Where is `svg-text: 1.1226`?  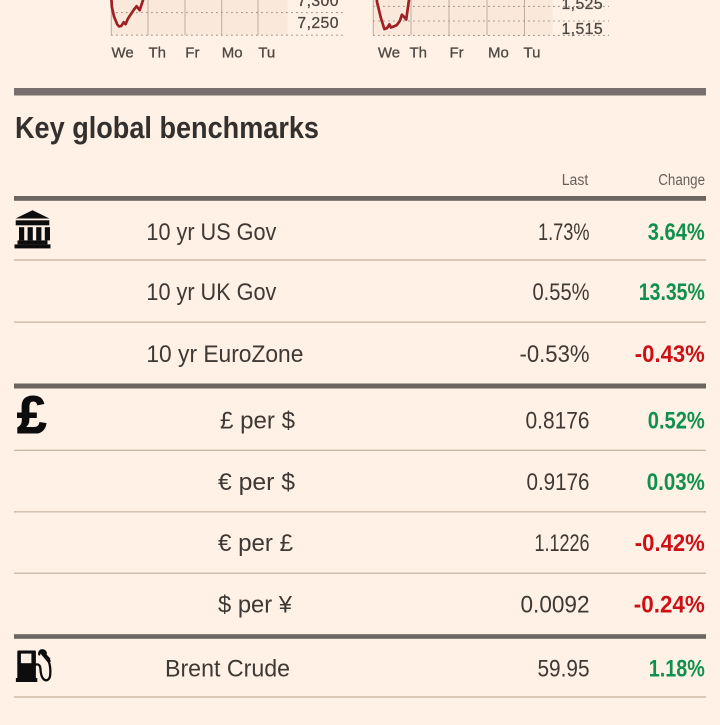
svg-text: 1.1226 is located at coordinates (562, 543).